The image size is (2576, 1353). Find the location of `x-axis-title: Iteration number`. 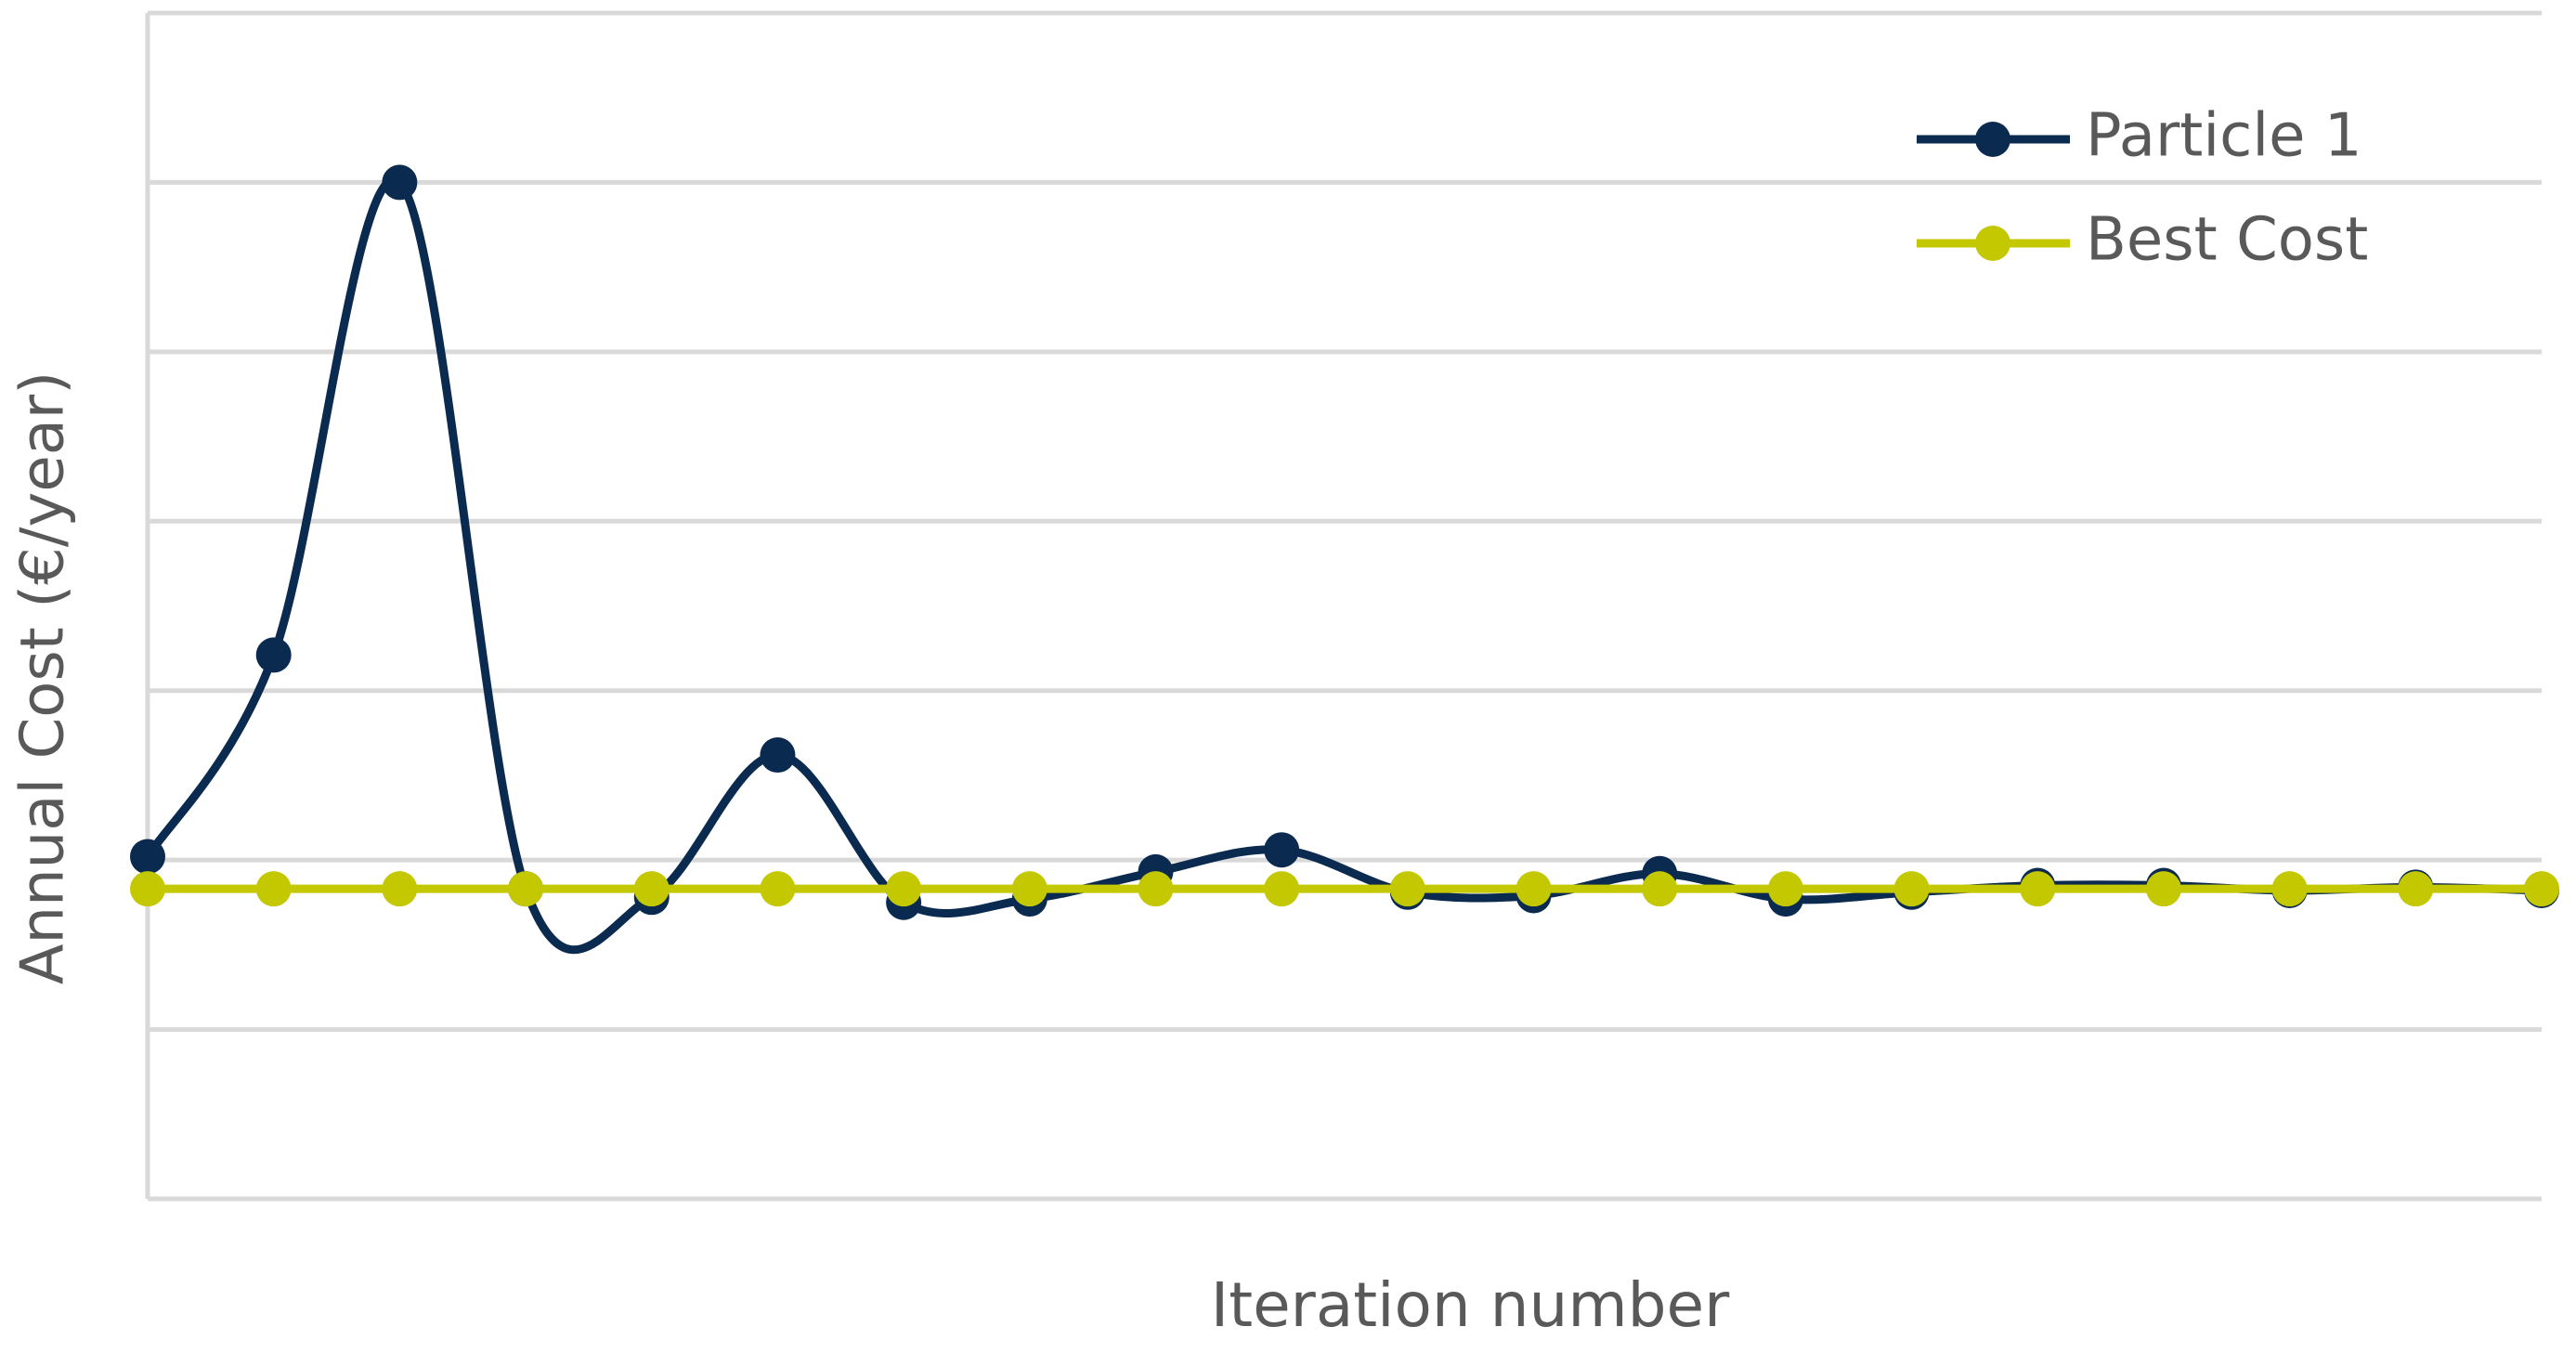

x-axis-title: Iteration number is located at coordinates (1470, 1305).